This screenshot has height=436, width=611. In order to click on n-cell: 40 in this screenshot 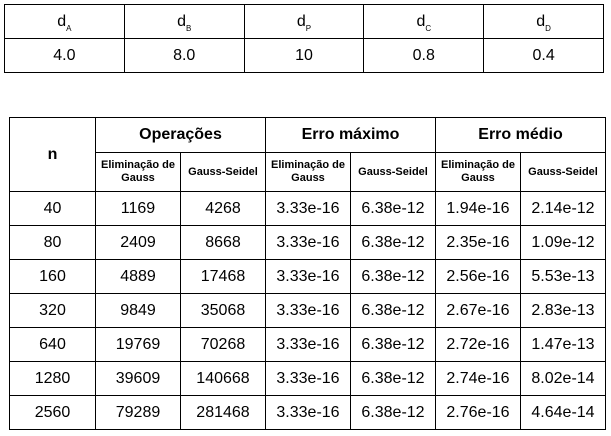, I will do `click(52, 208)`.